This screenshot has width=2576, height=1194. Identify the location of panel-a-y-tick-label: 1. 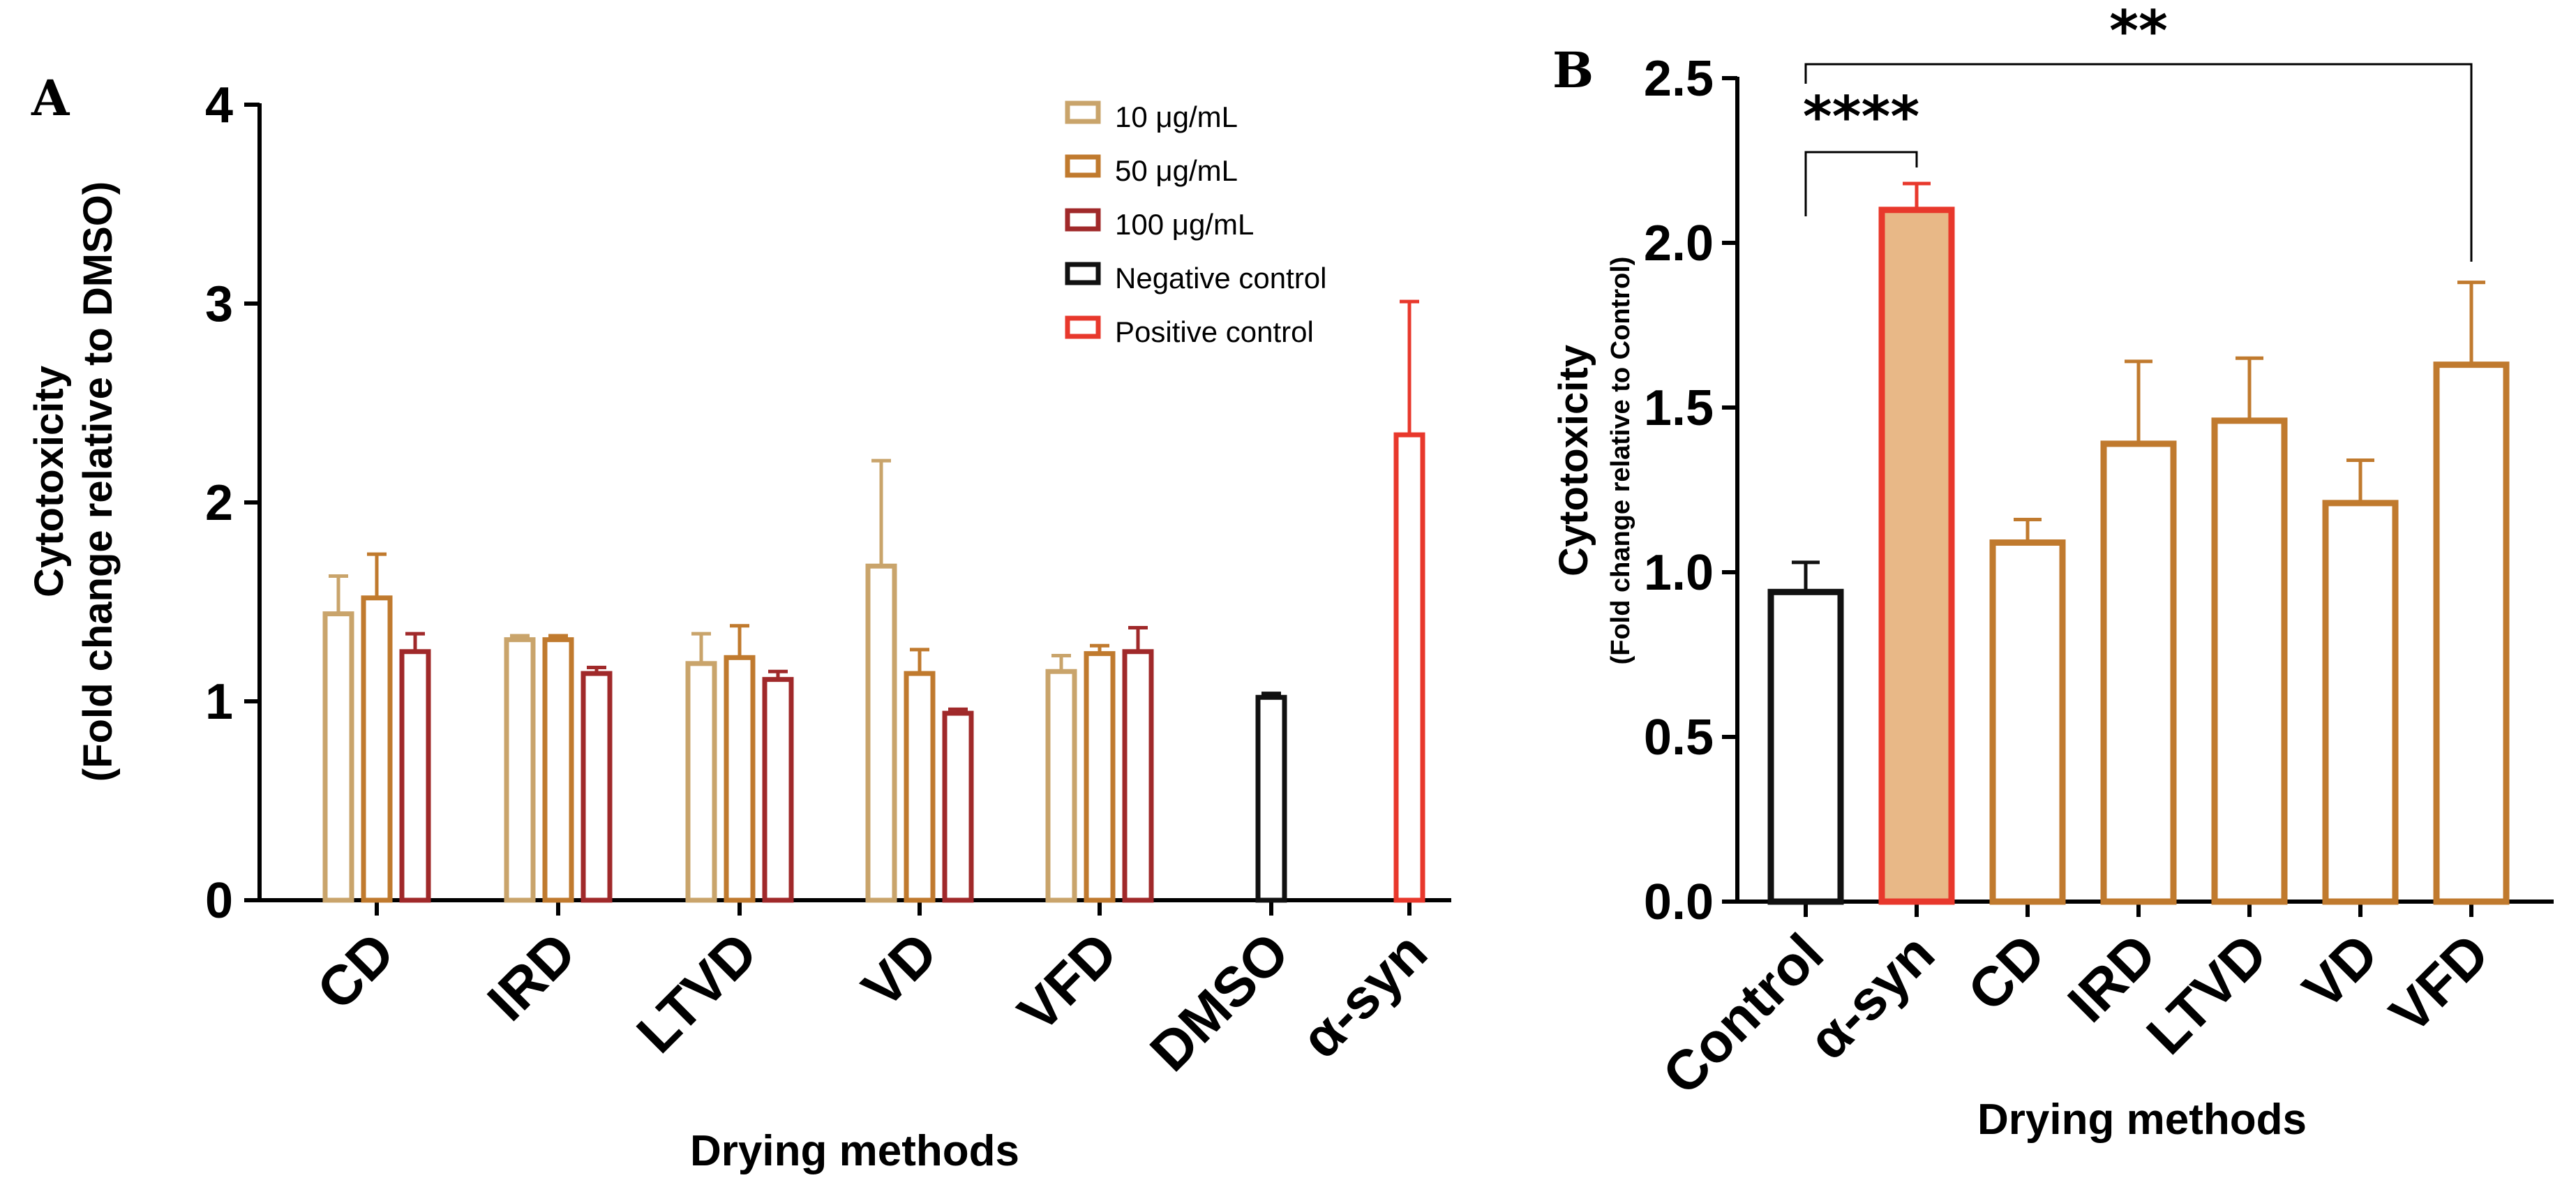
(219, 702).